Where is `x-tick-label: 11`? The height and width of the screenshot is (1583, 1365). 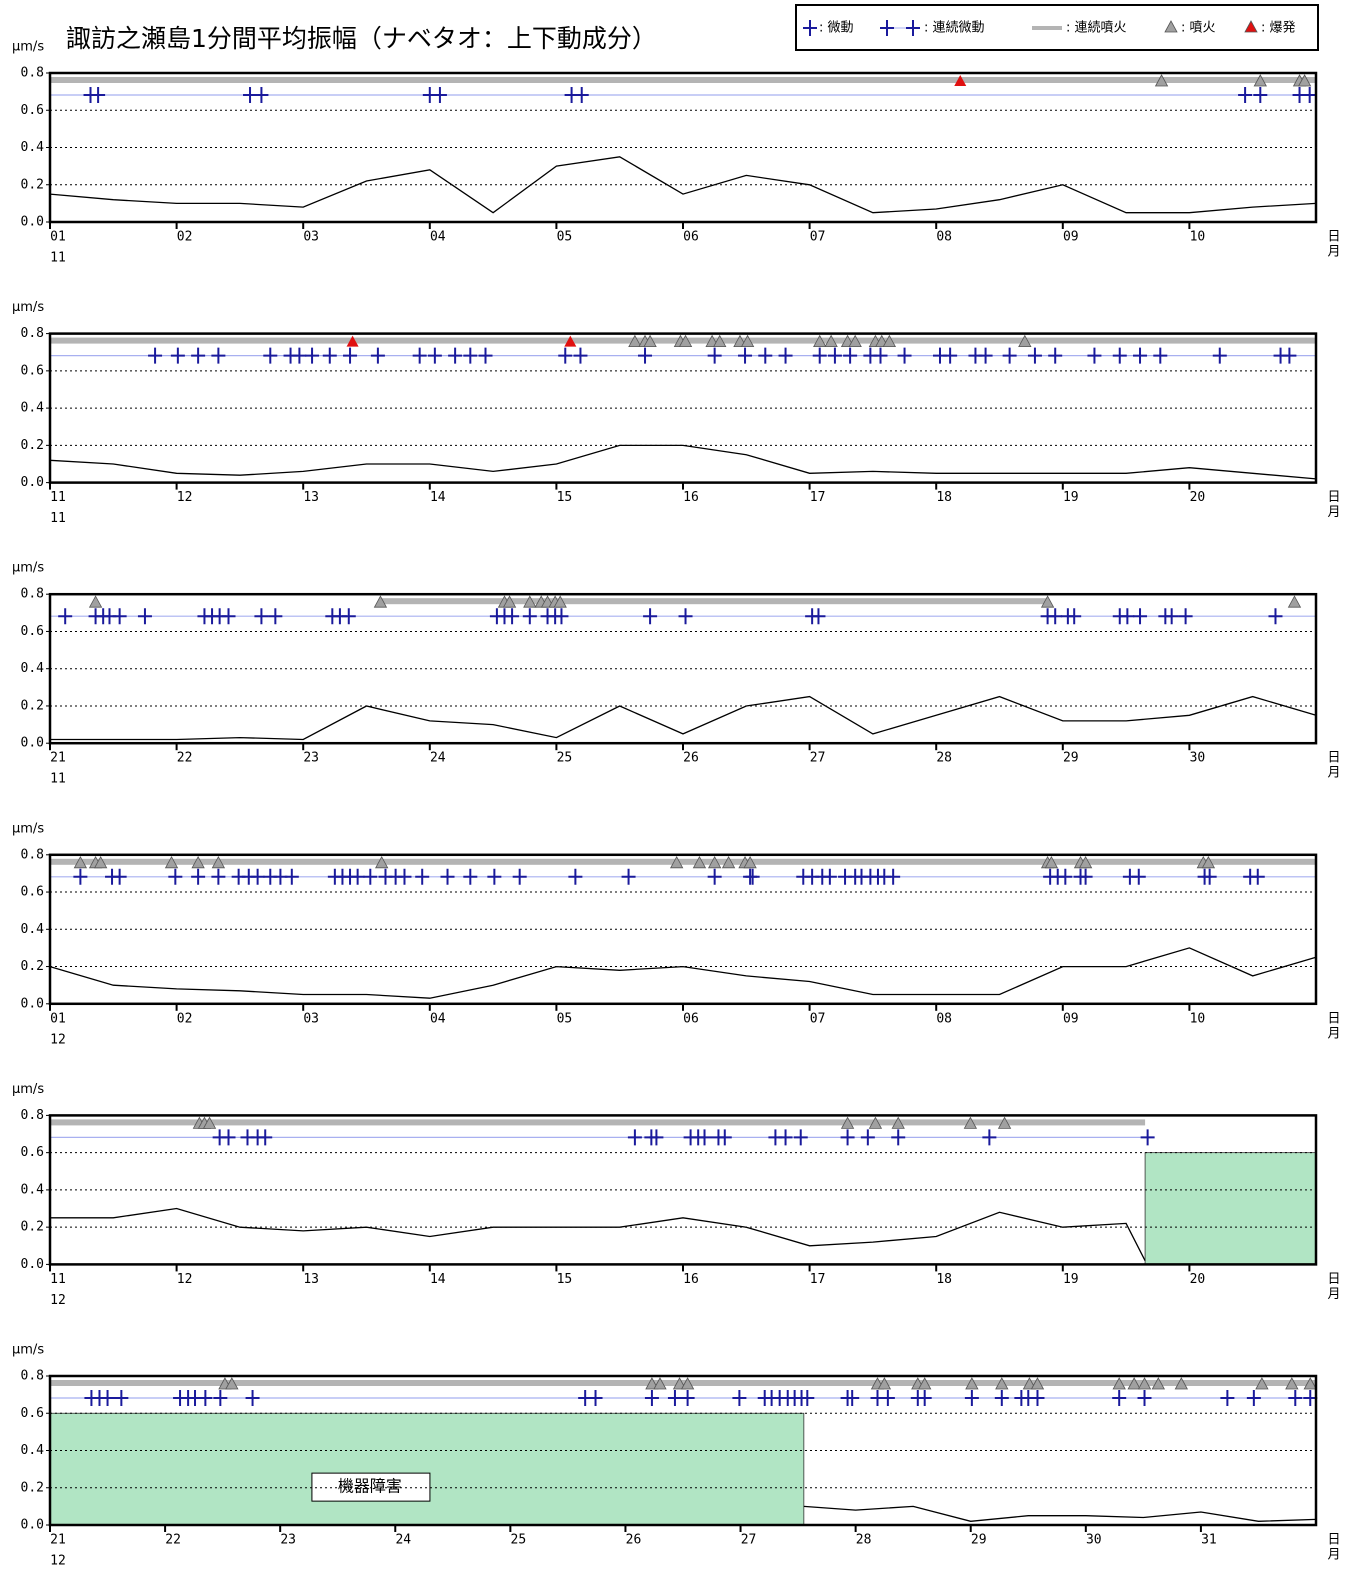 x-tick-label: 11 is located at coordinates (58, 1279).